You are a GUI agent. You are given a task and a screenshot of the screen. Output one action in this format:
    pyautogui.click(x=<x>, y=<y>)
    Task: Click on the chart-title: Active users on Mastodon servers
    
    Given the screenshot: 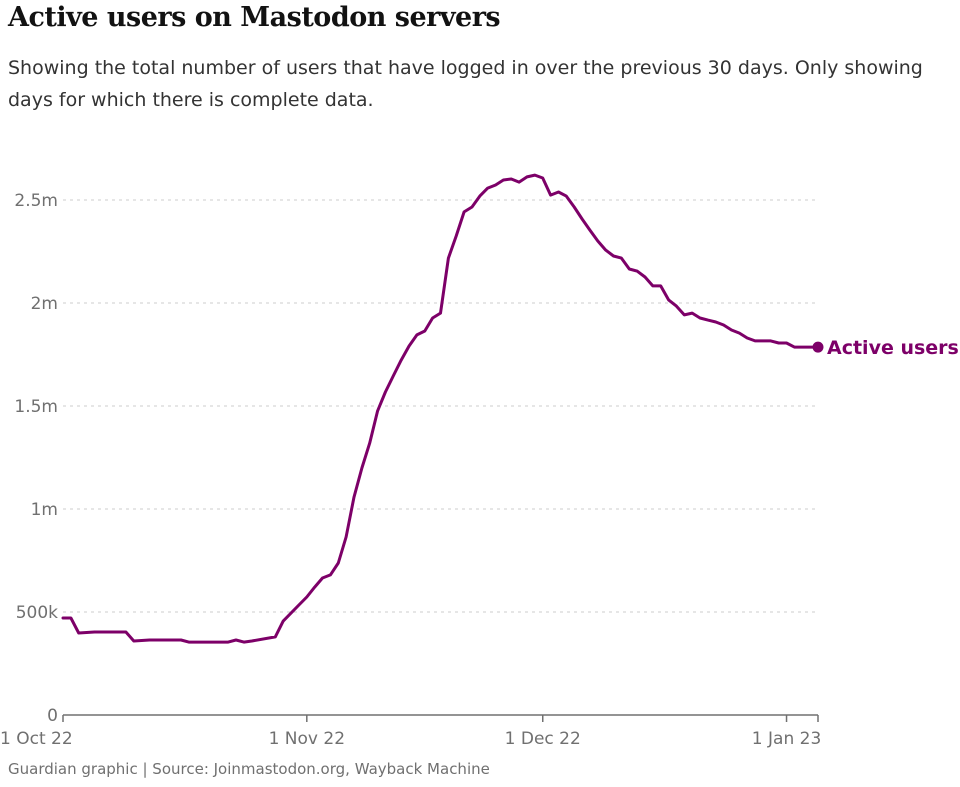 What is the action you would take?
    pyautogui.click(x=254, y=17)
    